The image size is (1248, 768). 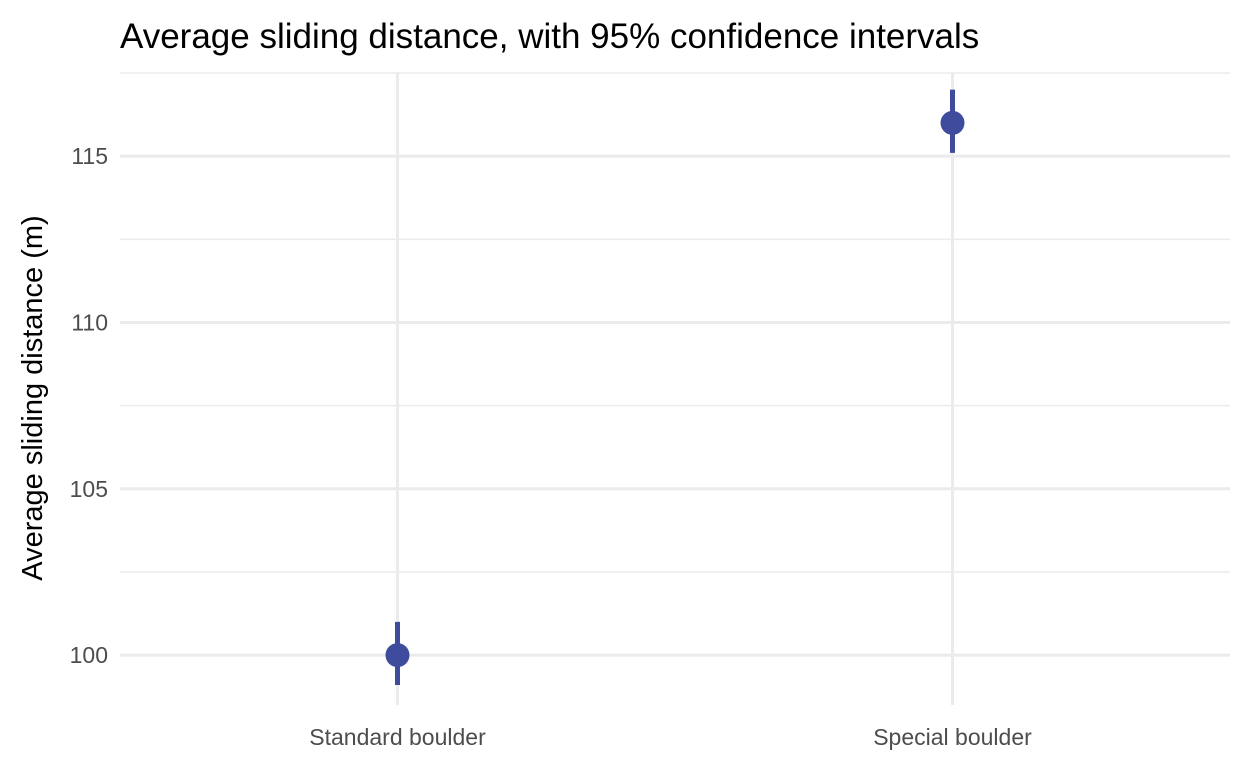 What do you see at coordinates (33, 397) in the screenshot?
I see `y-axis-title: Average sliding distance (m)` at bounding box center [33, 397].